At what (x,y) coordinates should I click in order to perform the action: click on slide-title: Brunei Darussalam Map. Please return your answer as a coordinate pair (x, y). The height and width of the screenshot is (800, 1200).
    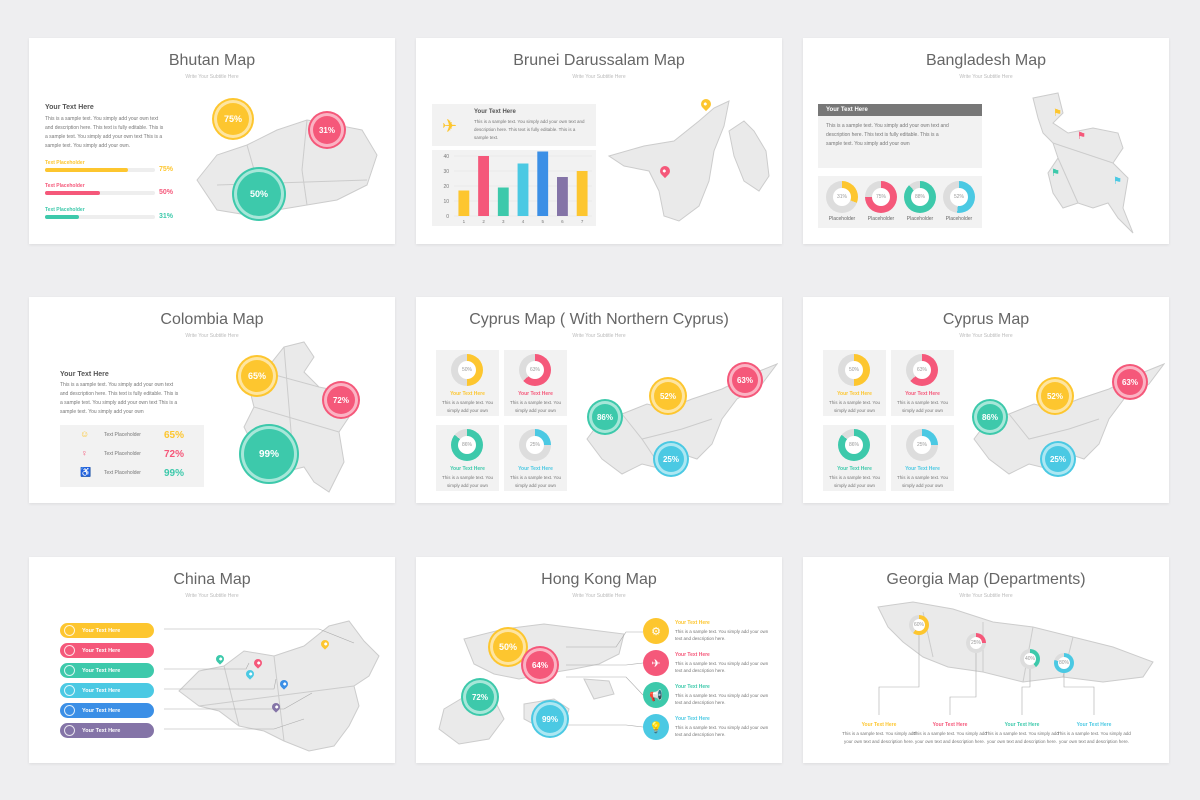
    Looking at the image, I should click on (599, 60).